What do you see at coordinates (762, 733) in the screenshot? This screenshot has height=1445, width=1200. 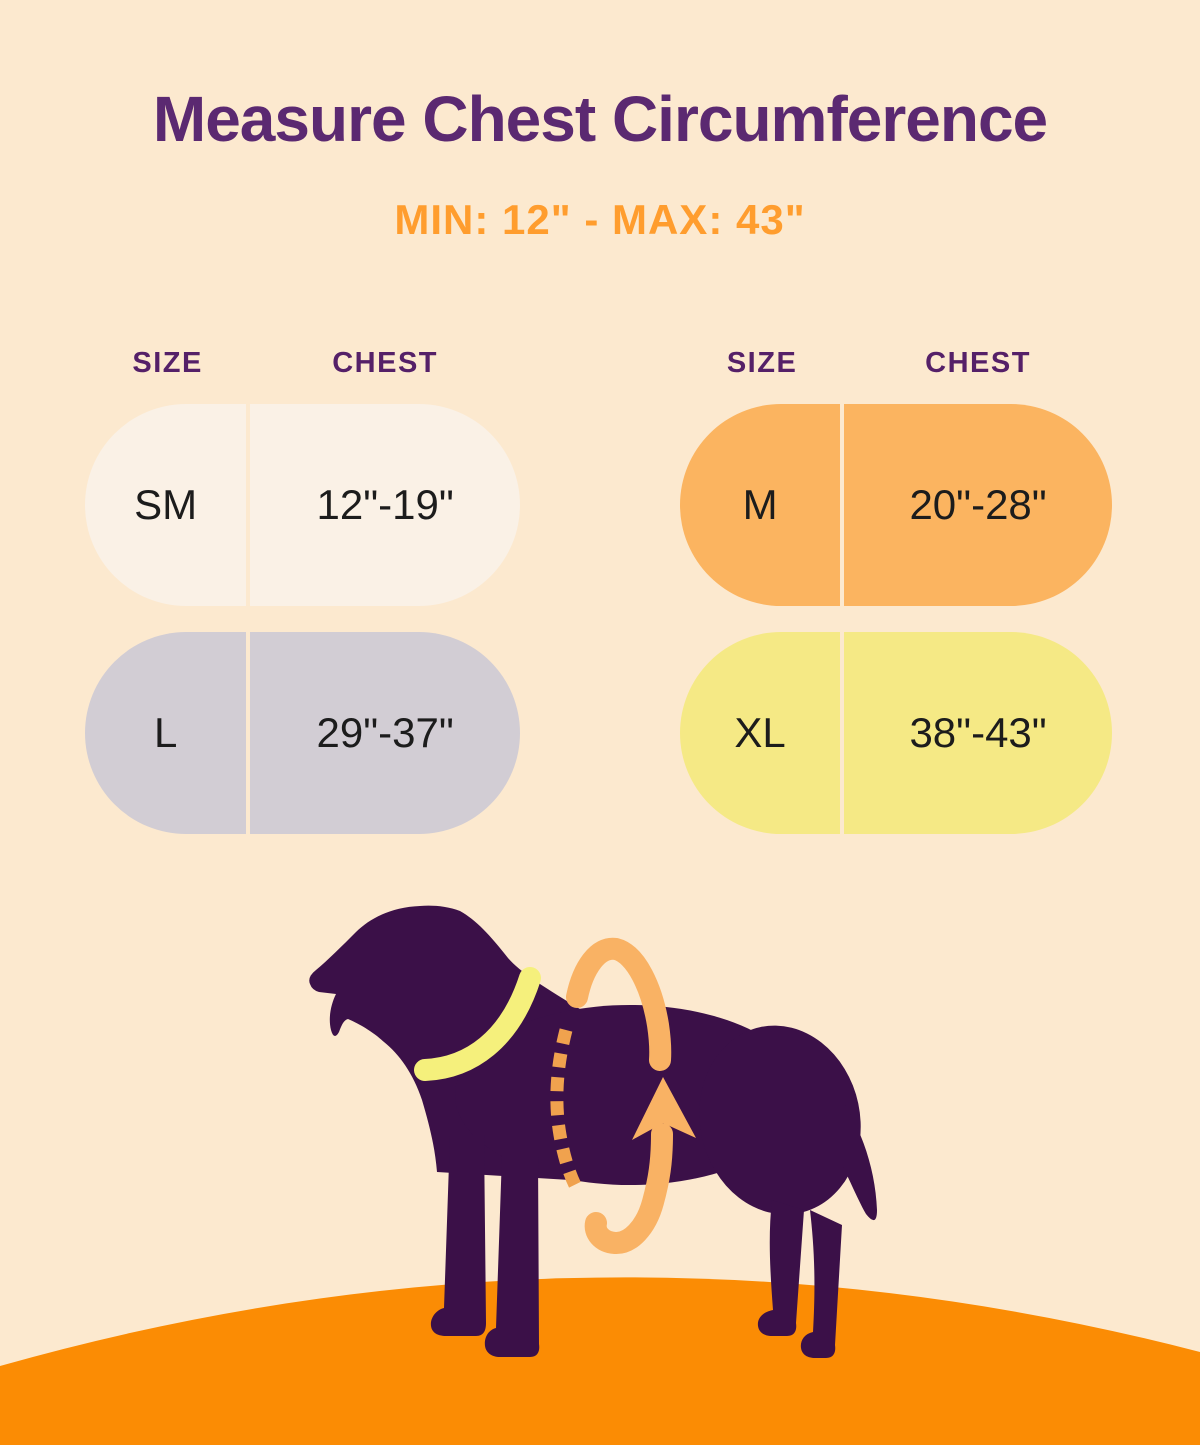 I see `size-value: XL` at bounding box center [762, 733].